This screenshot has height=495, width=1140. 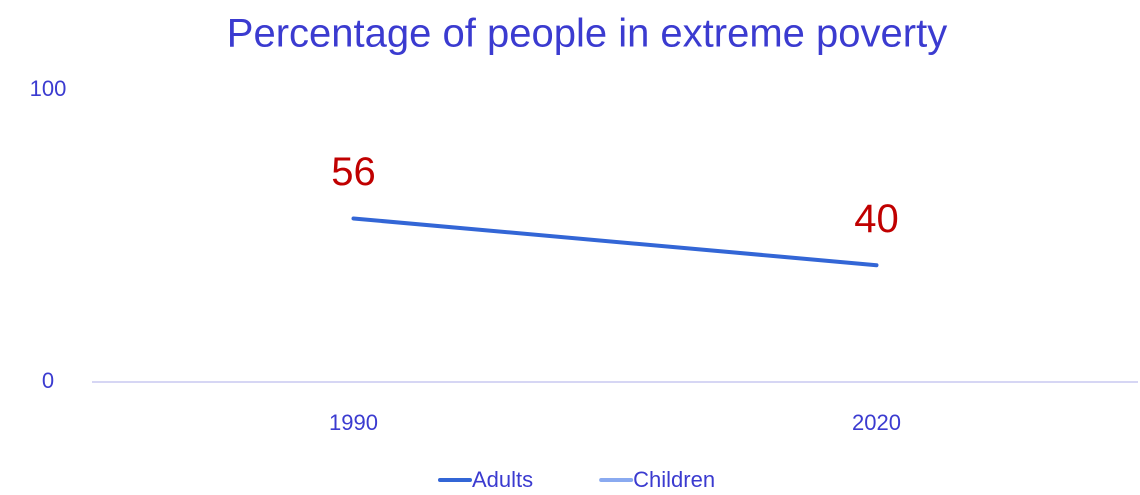 What do you see at coordinates (587, 34) in the screenshot?
I see `chart-title: Percentage of people in extreme poverty` at bounding box center [587, 34].